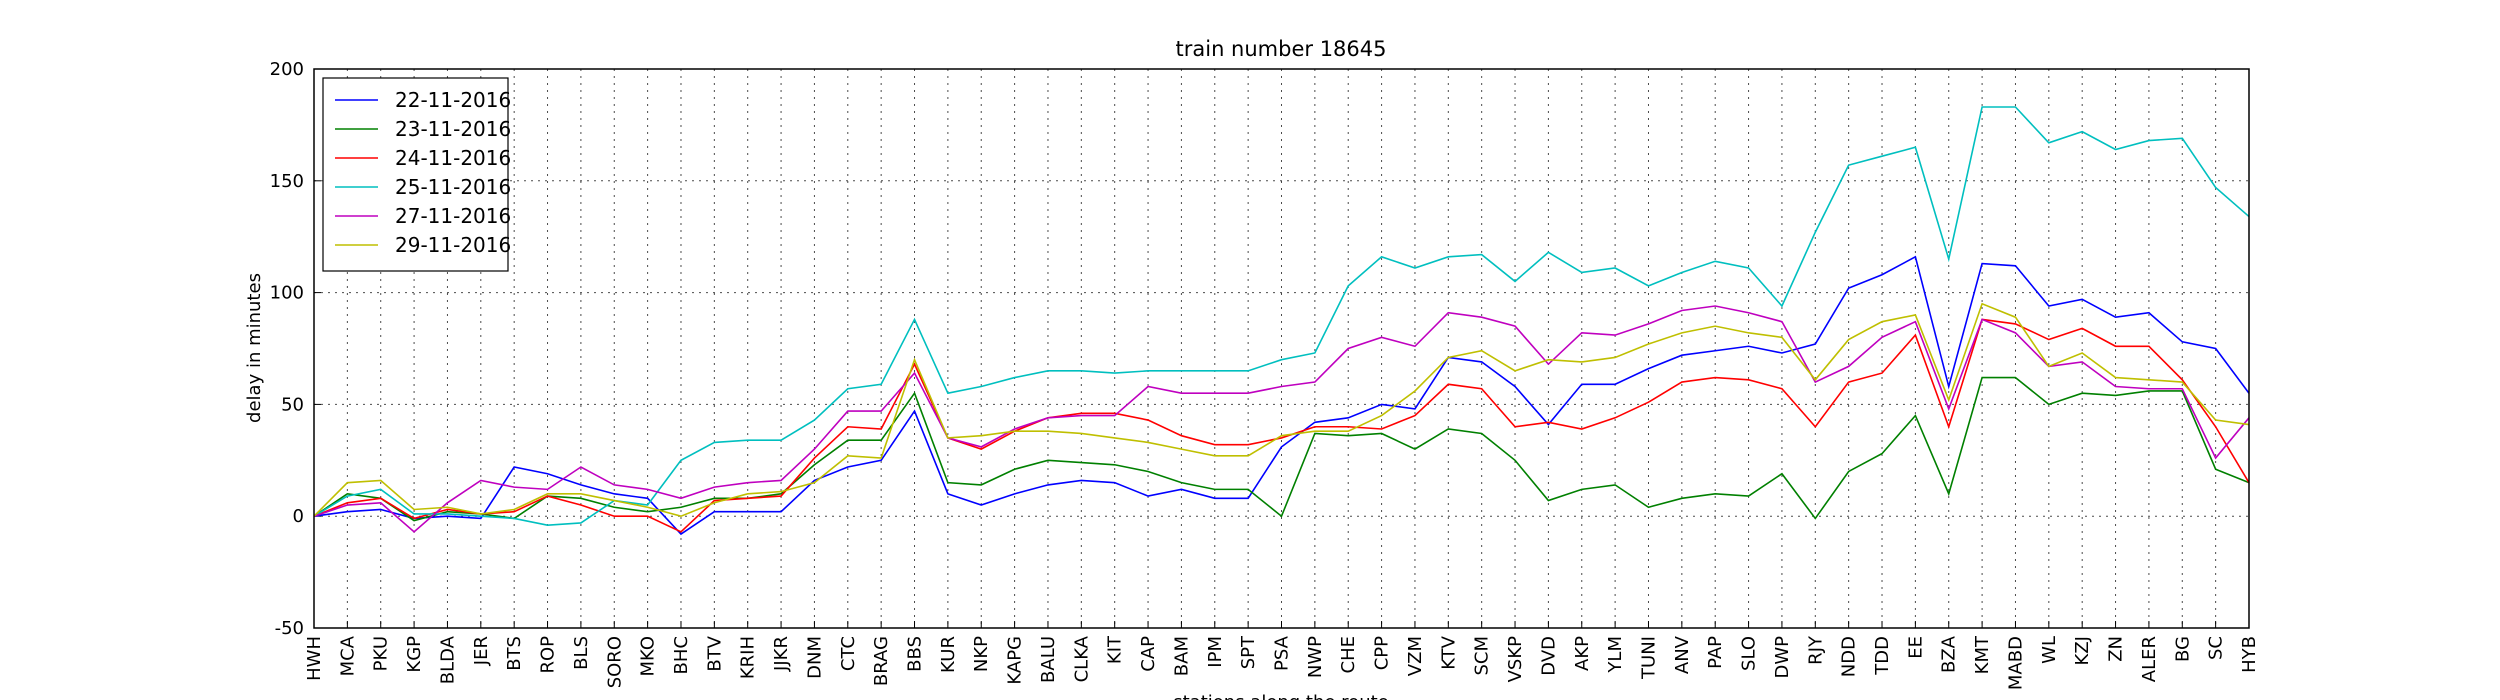 This screenshot has width=2500, height=700. What do you see at coordinates (2249, 654) in the screenshot?
I see `x-tick-label: HYB` at bounding box center [2249, 654].